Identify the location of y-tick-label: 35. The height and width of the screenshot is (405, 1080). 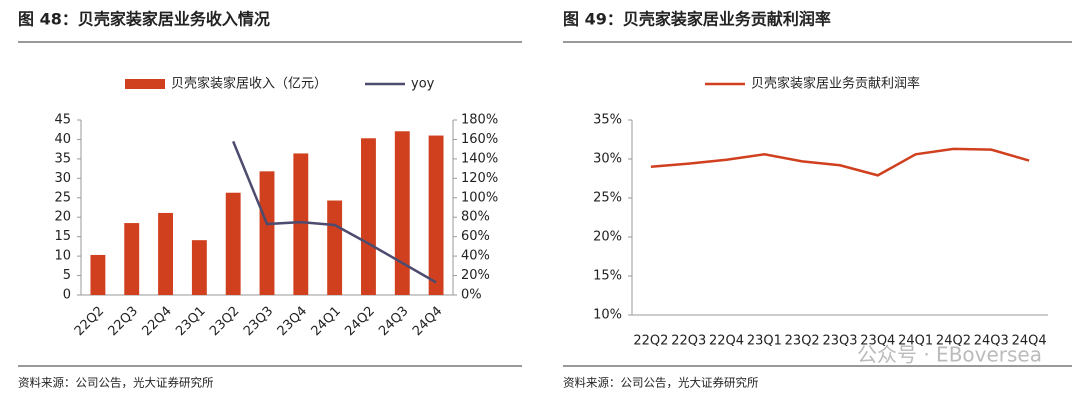
(62, 158).